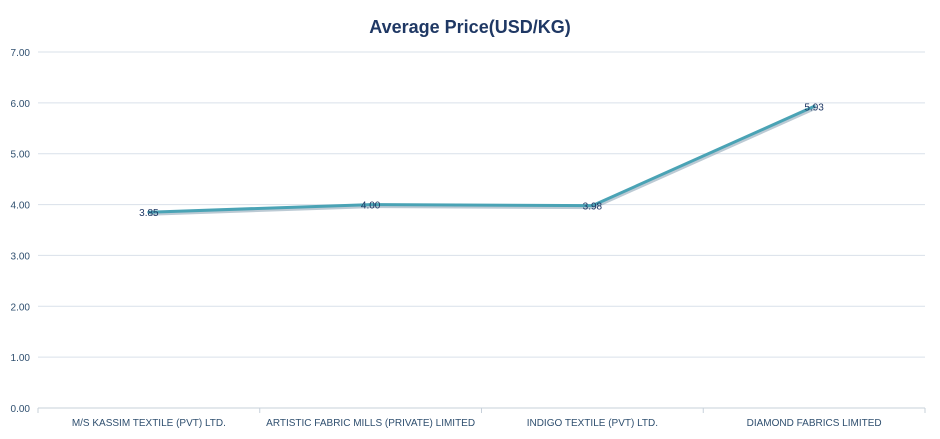  I want to click on data-label: 4.00, so click(371, 206).